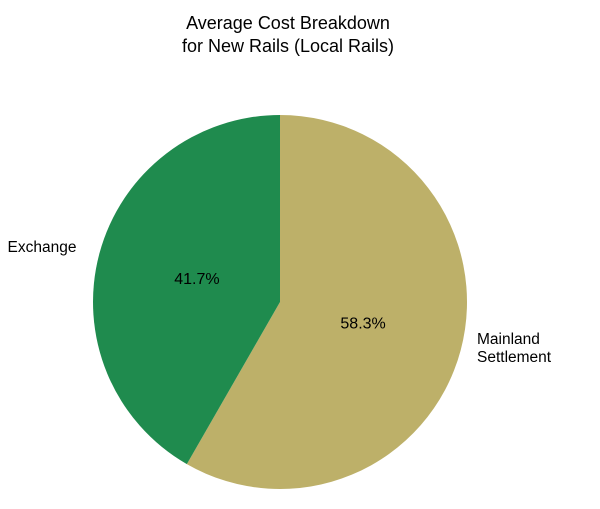 The width and height of the screenshot is (600, 509). Describe the element at coordinates (514, 349) in the screenshot. I see `slice-label-mainland-settlement: Mainland Settlement` at that location.